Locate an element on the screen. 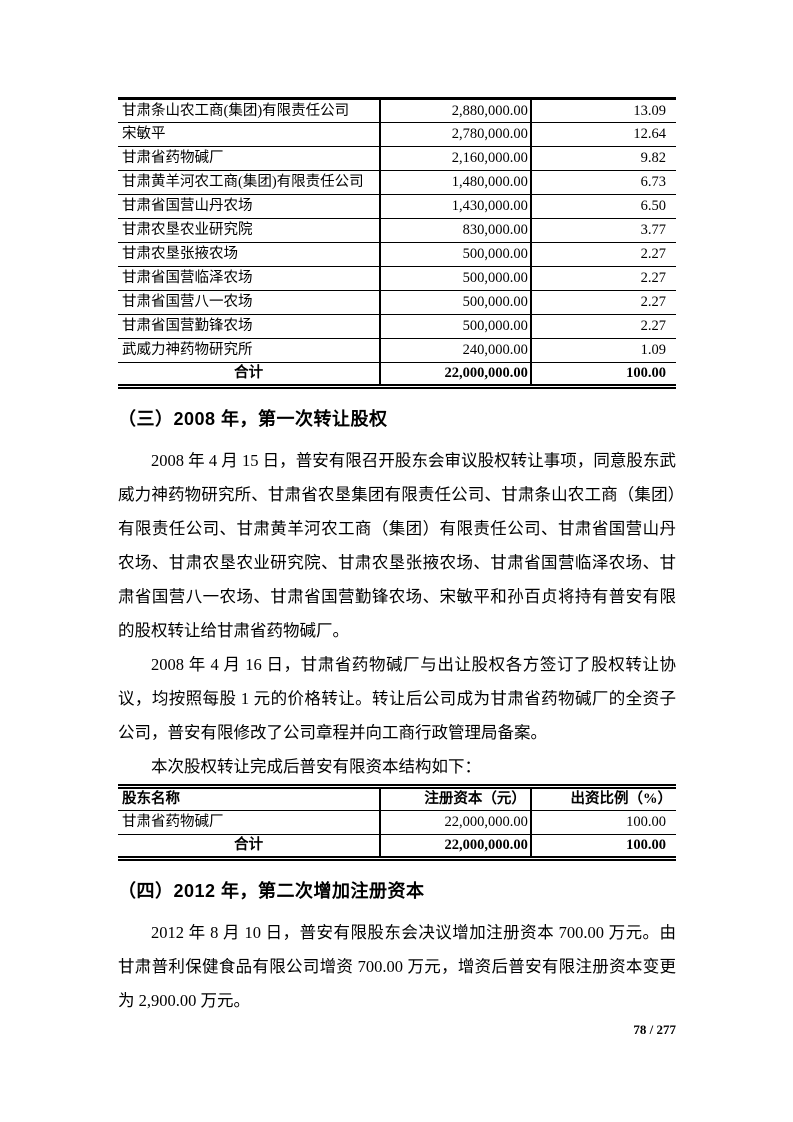 Image resolution: width=793 pixels, height=1122 pixels. cell-name: 甘肃条山农工商(集团)有限责任公司 is located at coordinates (250, 110).